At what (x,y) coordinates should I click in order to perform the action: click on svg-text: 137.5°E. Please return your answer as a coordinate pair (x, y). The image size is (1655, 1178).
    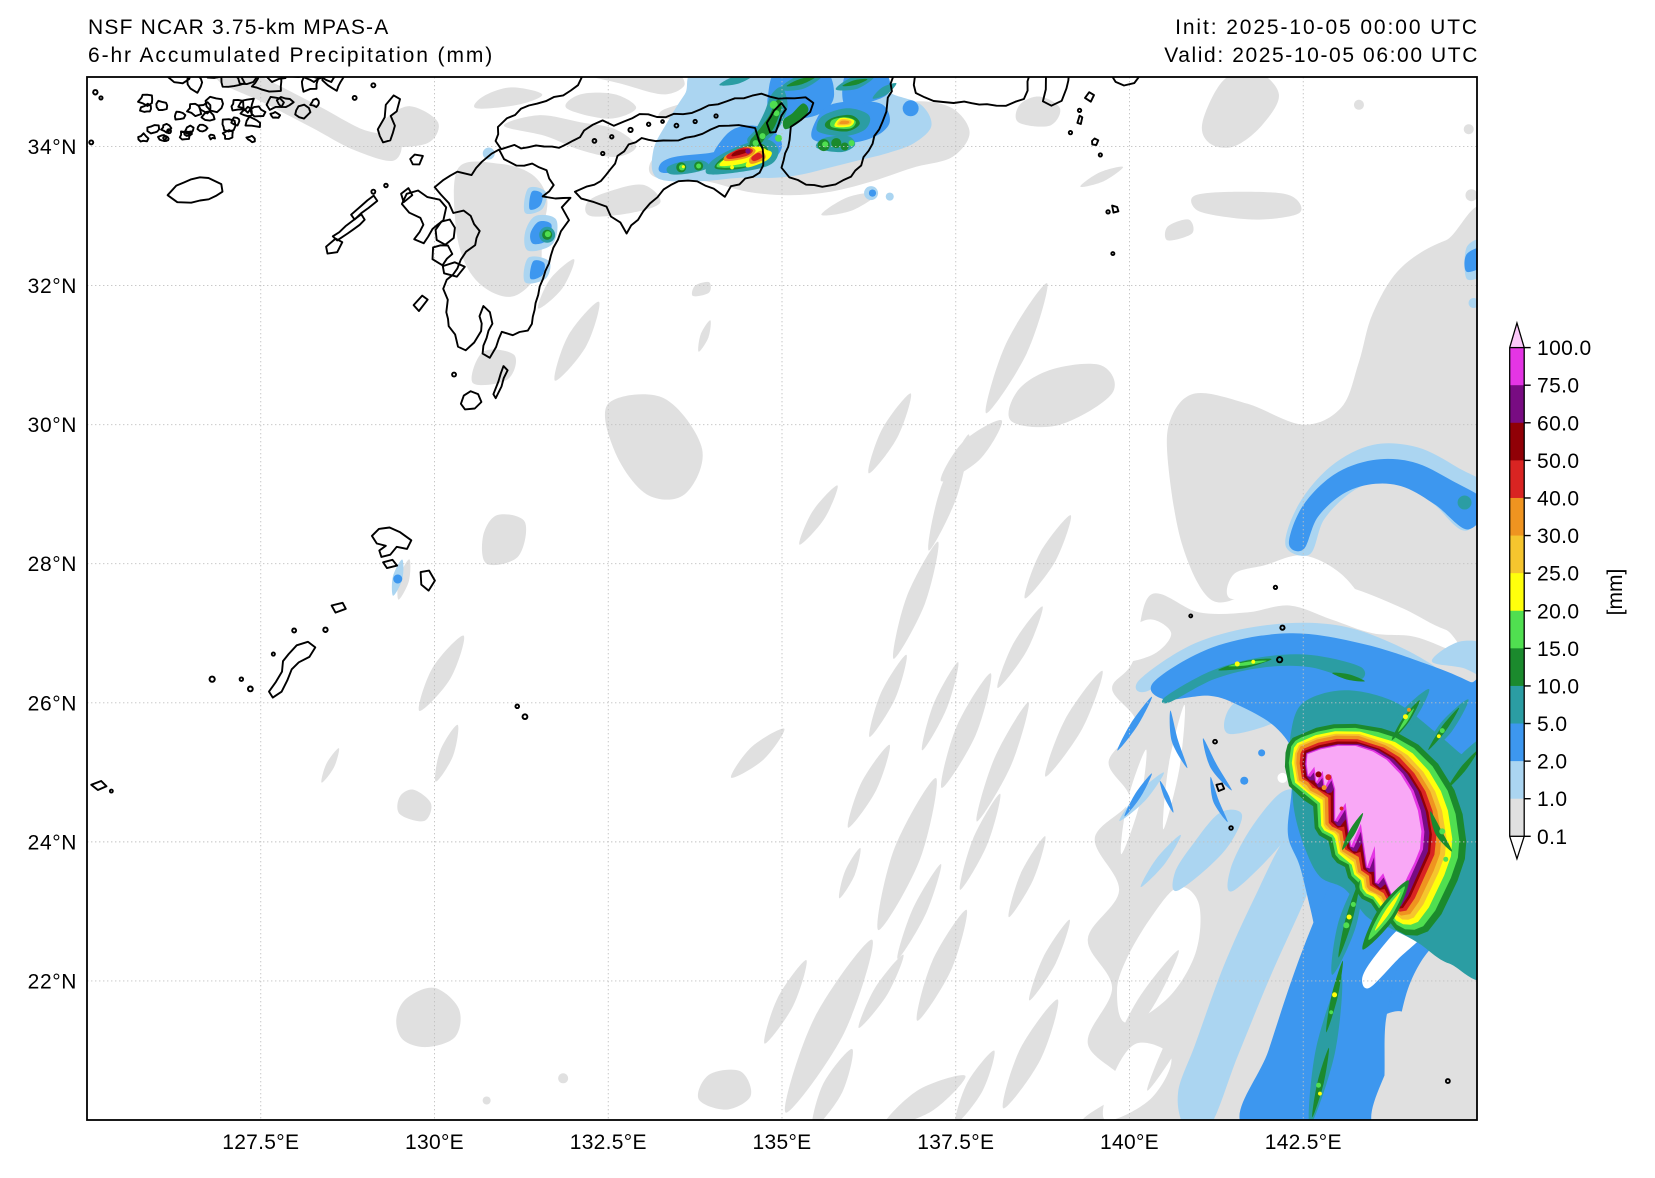
    Looking at the image, I should click on (955, 1142).